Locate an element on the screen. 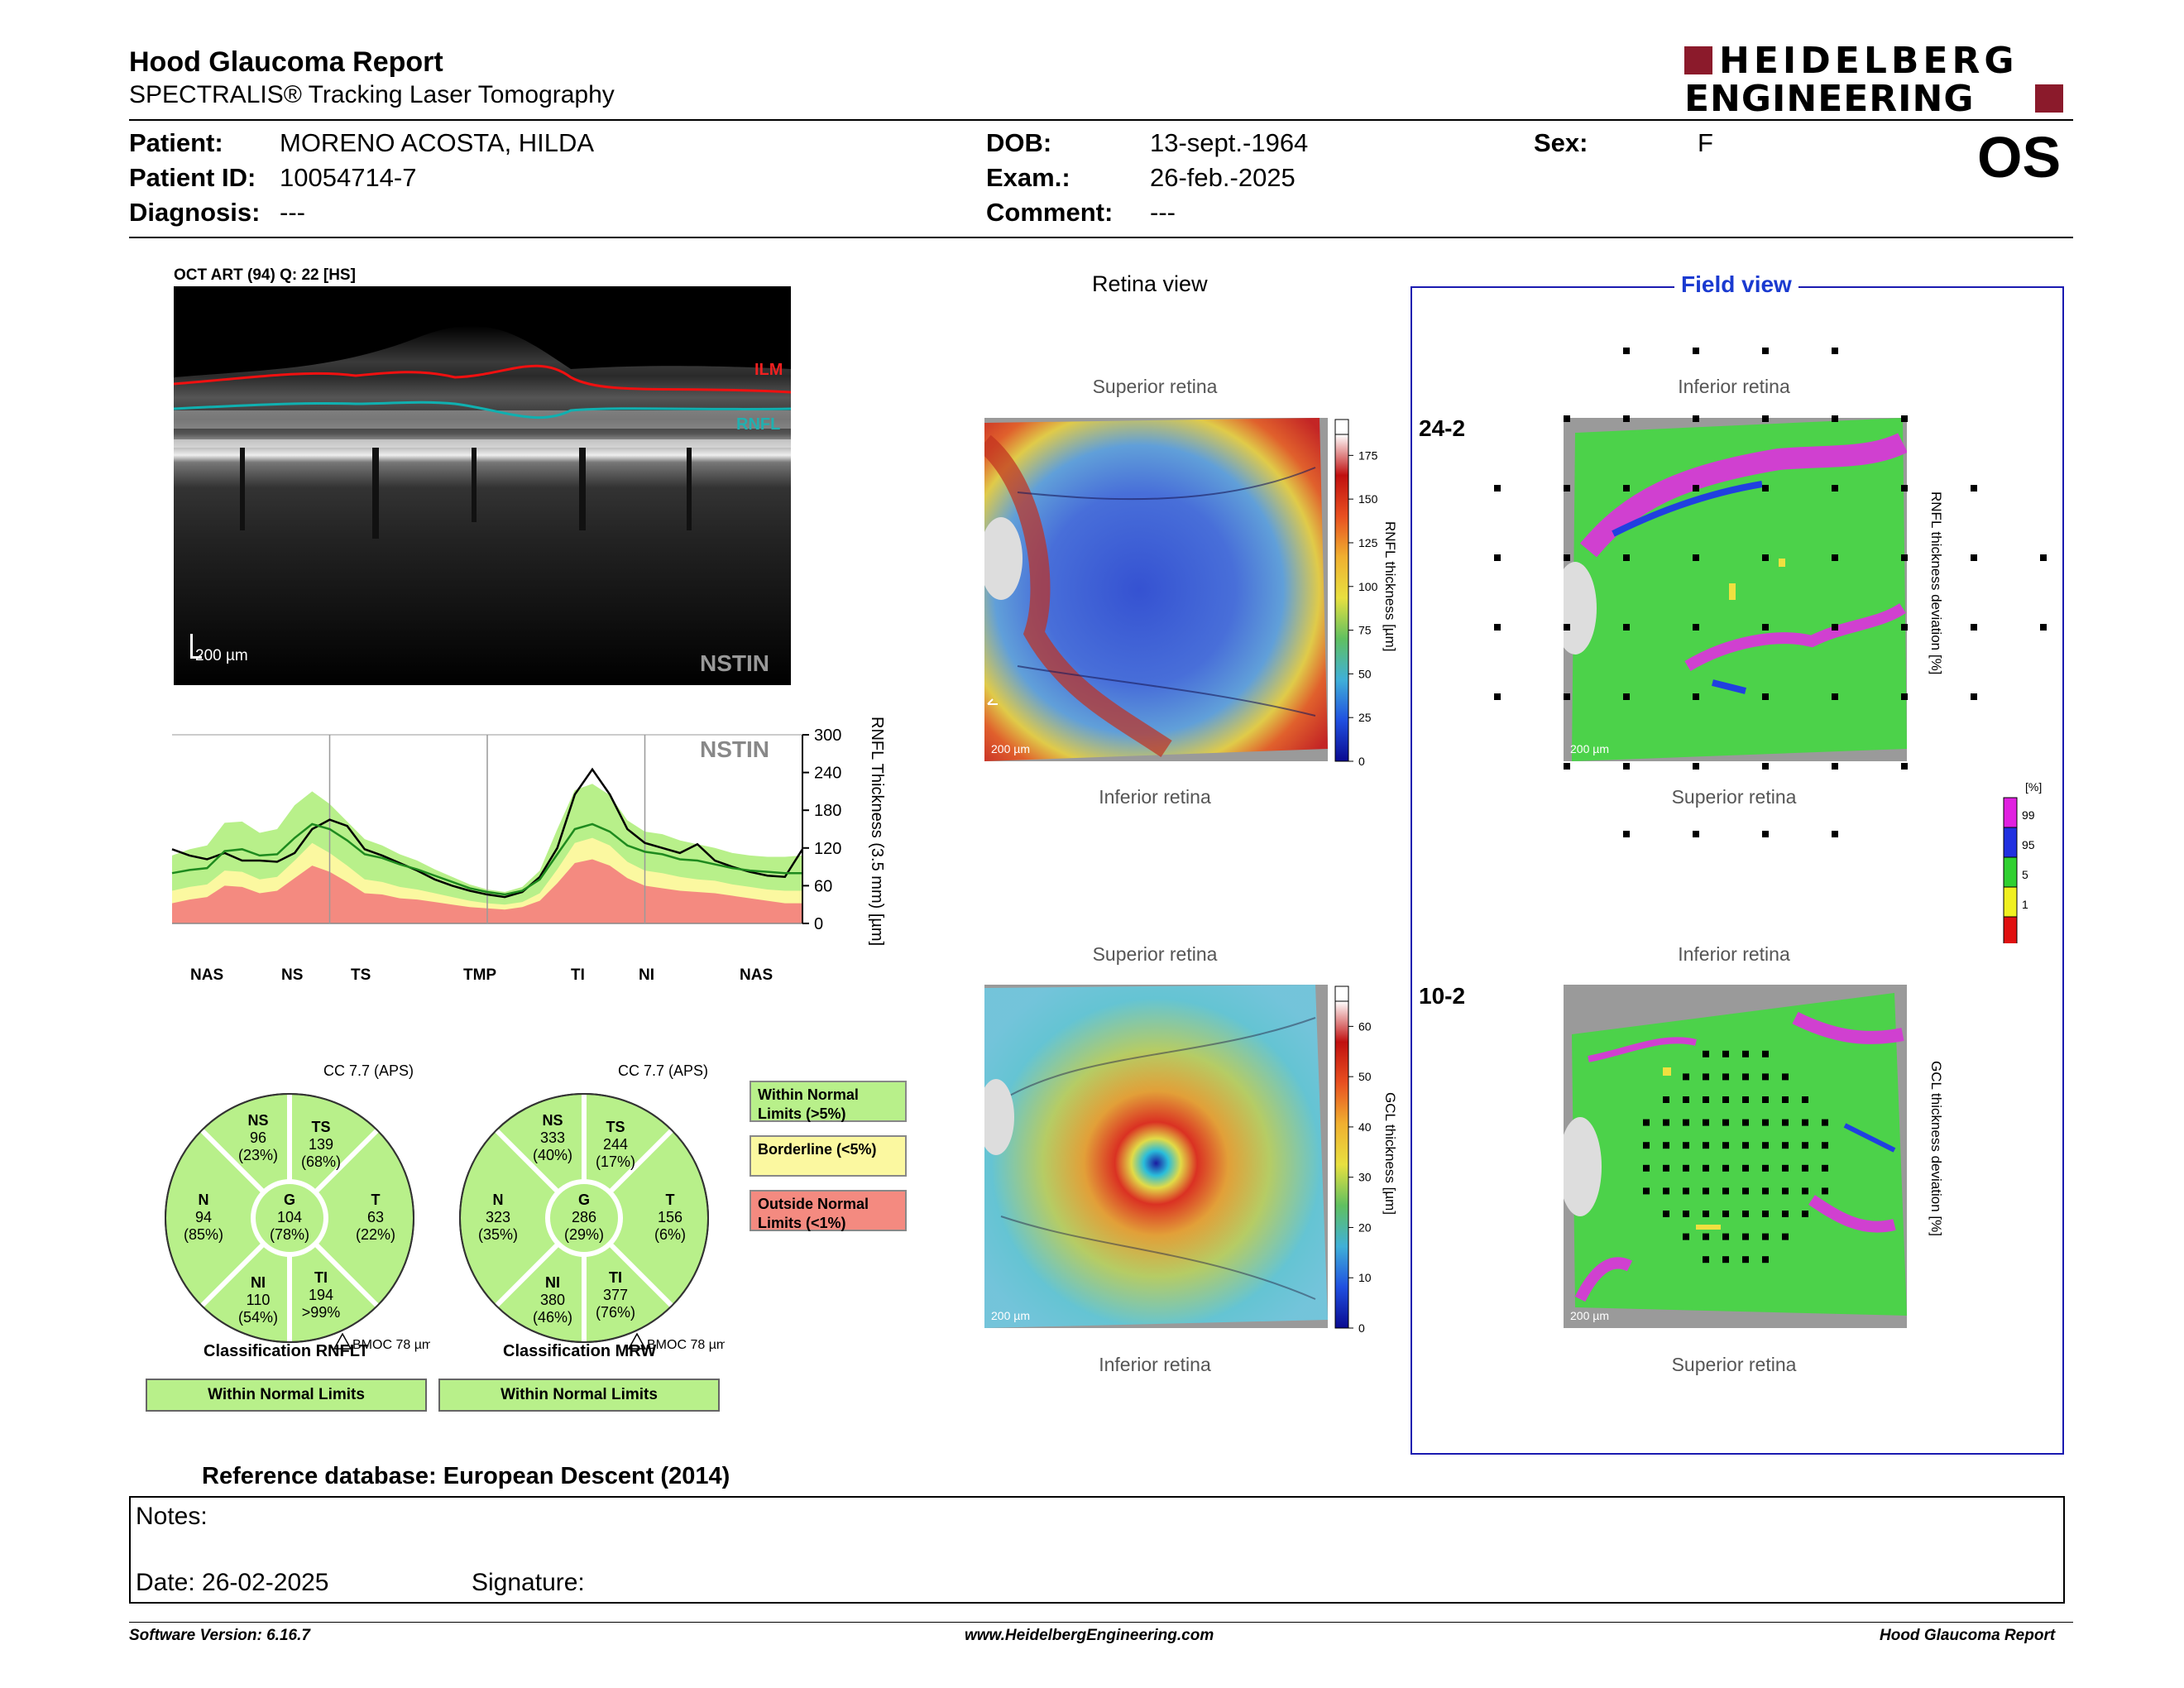 Image resolution: width=2184 pixels, height=1688 pixels. legend-borderline: Borderline (<5%) is located at coordinates (828, 1156).